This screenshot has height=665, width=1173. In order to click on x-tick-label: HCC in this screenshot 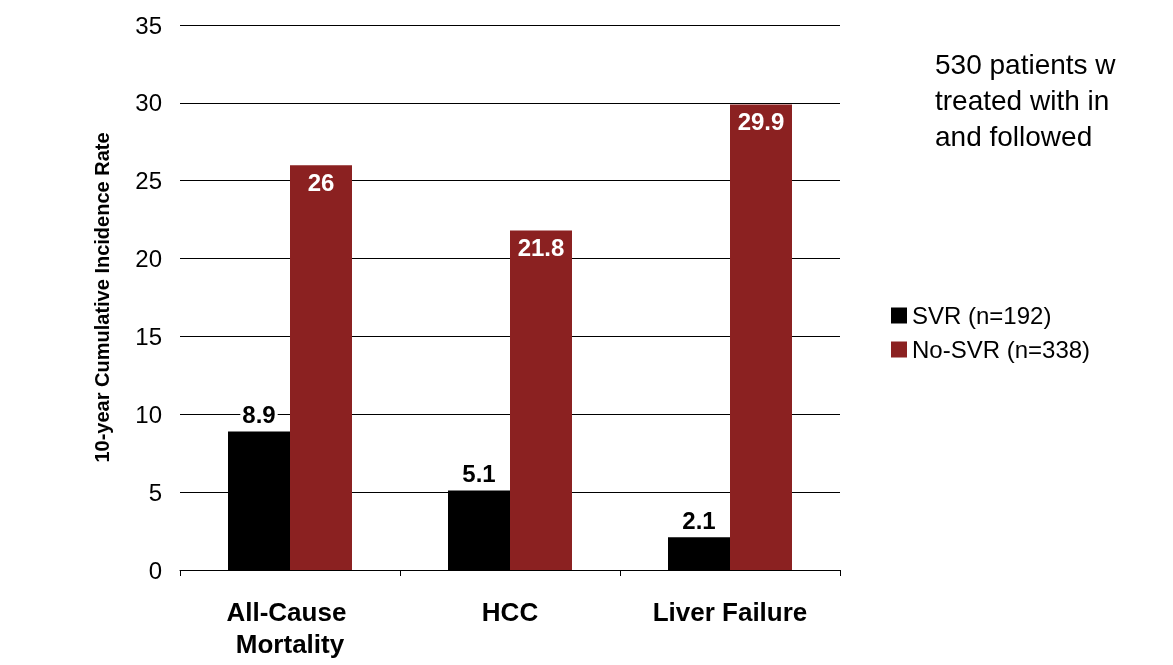, I will do `click(510, 612)`.